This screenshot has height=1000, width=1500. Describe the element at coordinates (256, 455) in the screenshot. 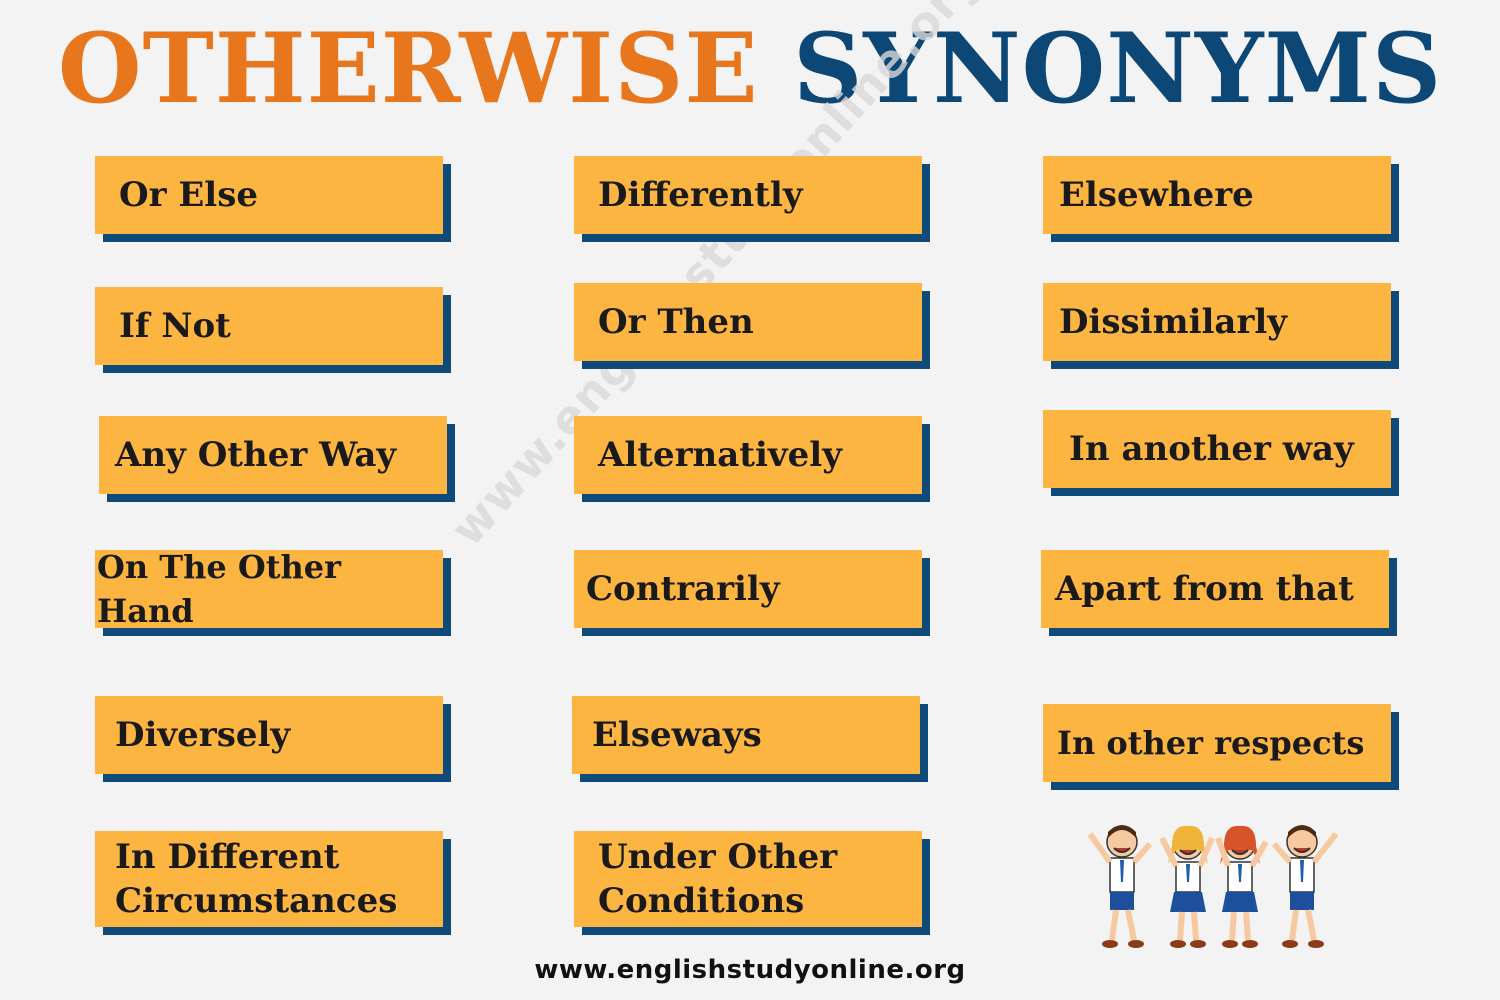

I see `synonym-label: Any Other Way` at that location.